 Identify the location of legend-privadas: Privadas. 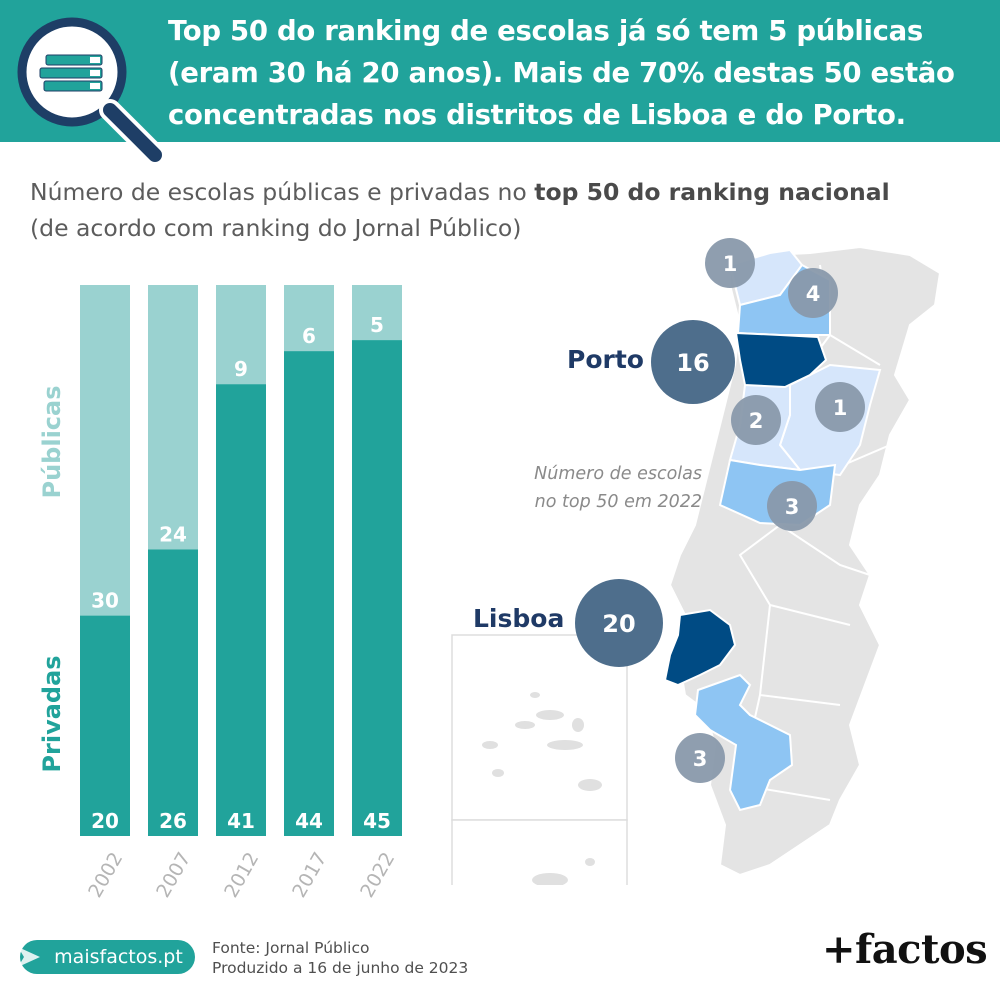
(52, 713).